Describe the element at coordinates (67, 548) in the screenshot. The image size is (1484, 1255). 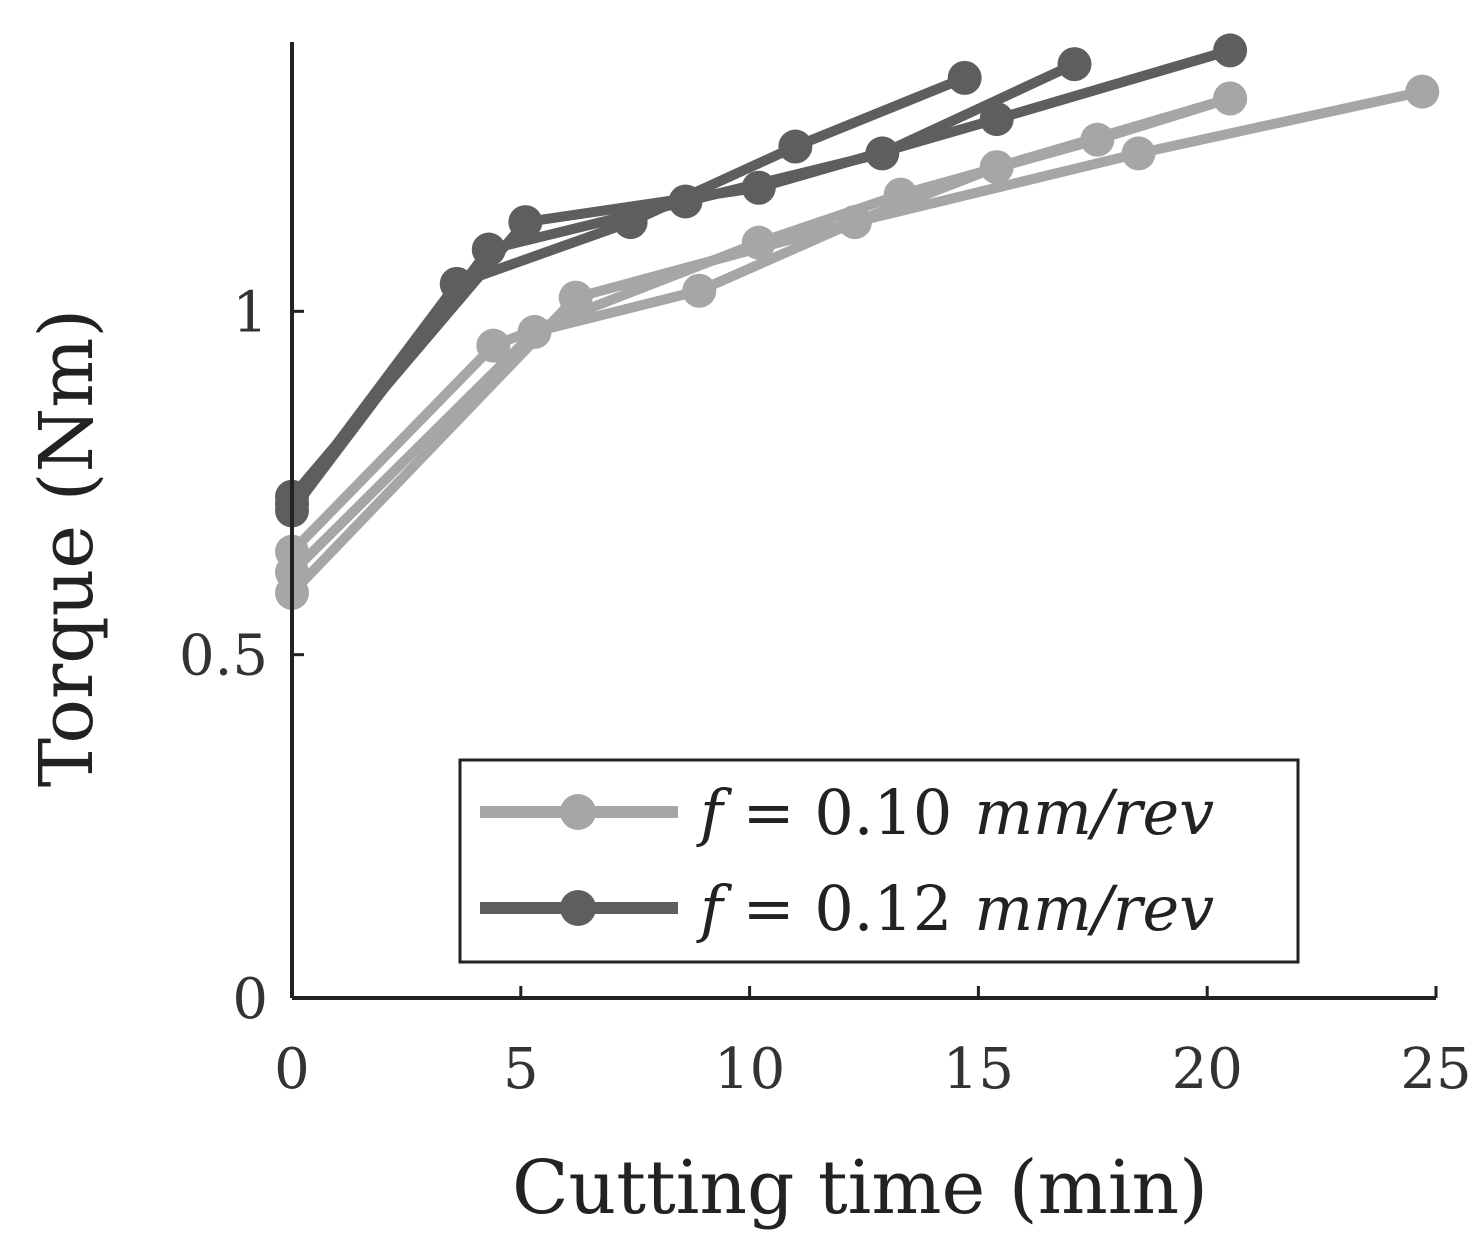
I see `y-axis-label: Torque (Nm)` at that location.